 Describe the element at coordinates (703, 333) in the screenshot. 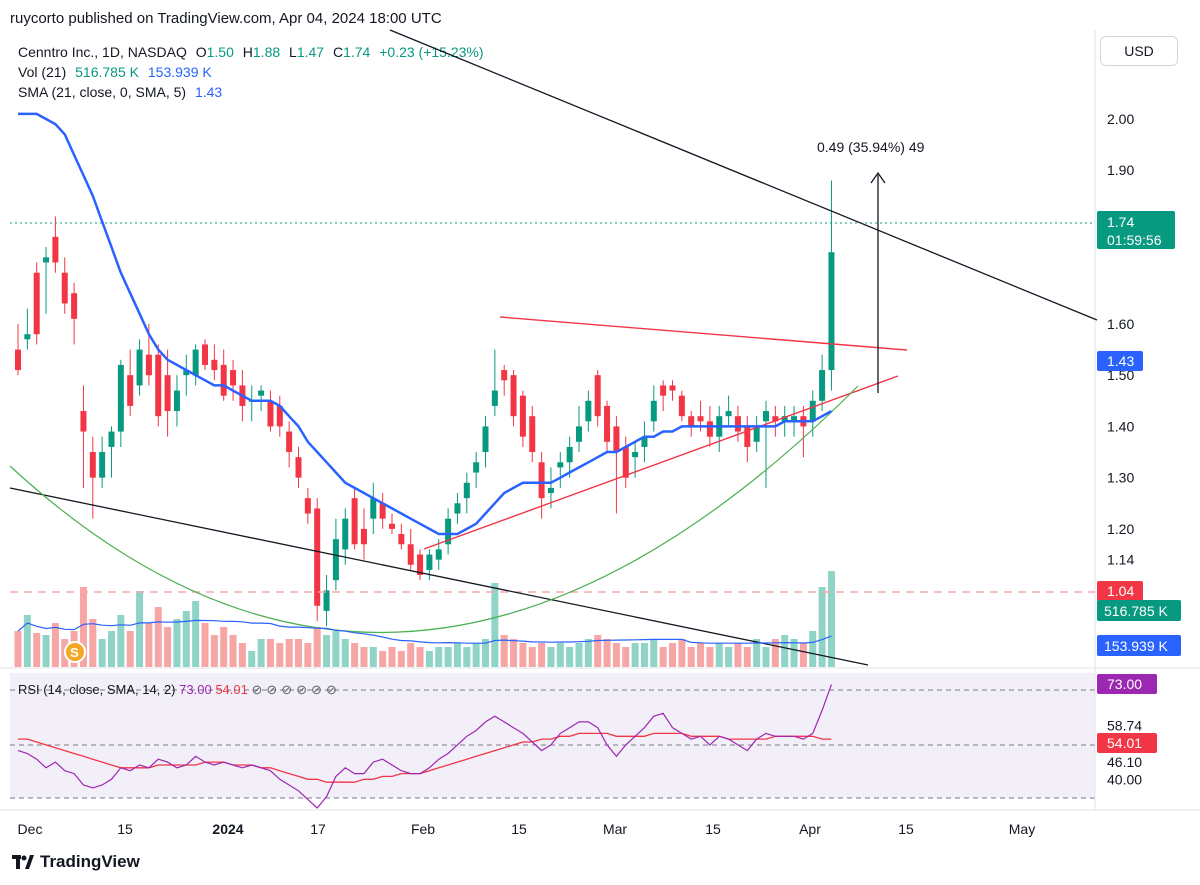

I see `triangle-upper-line` at that location.